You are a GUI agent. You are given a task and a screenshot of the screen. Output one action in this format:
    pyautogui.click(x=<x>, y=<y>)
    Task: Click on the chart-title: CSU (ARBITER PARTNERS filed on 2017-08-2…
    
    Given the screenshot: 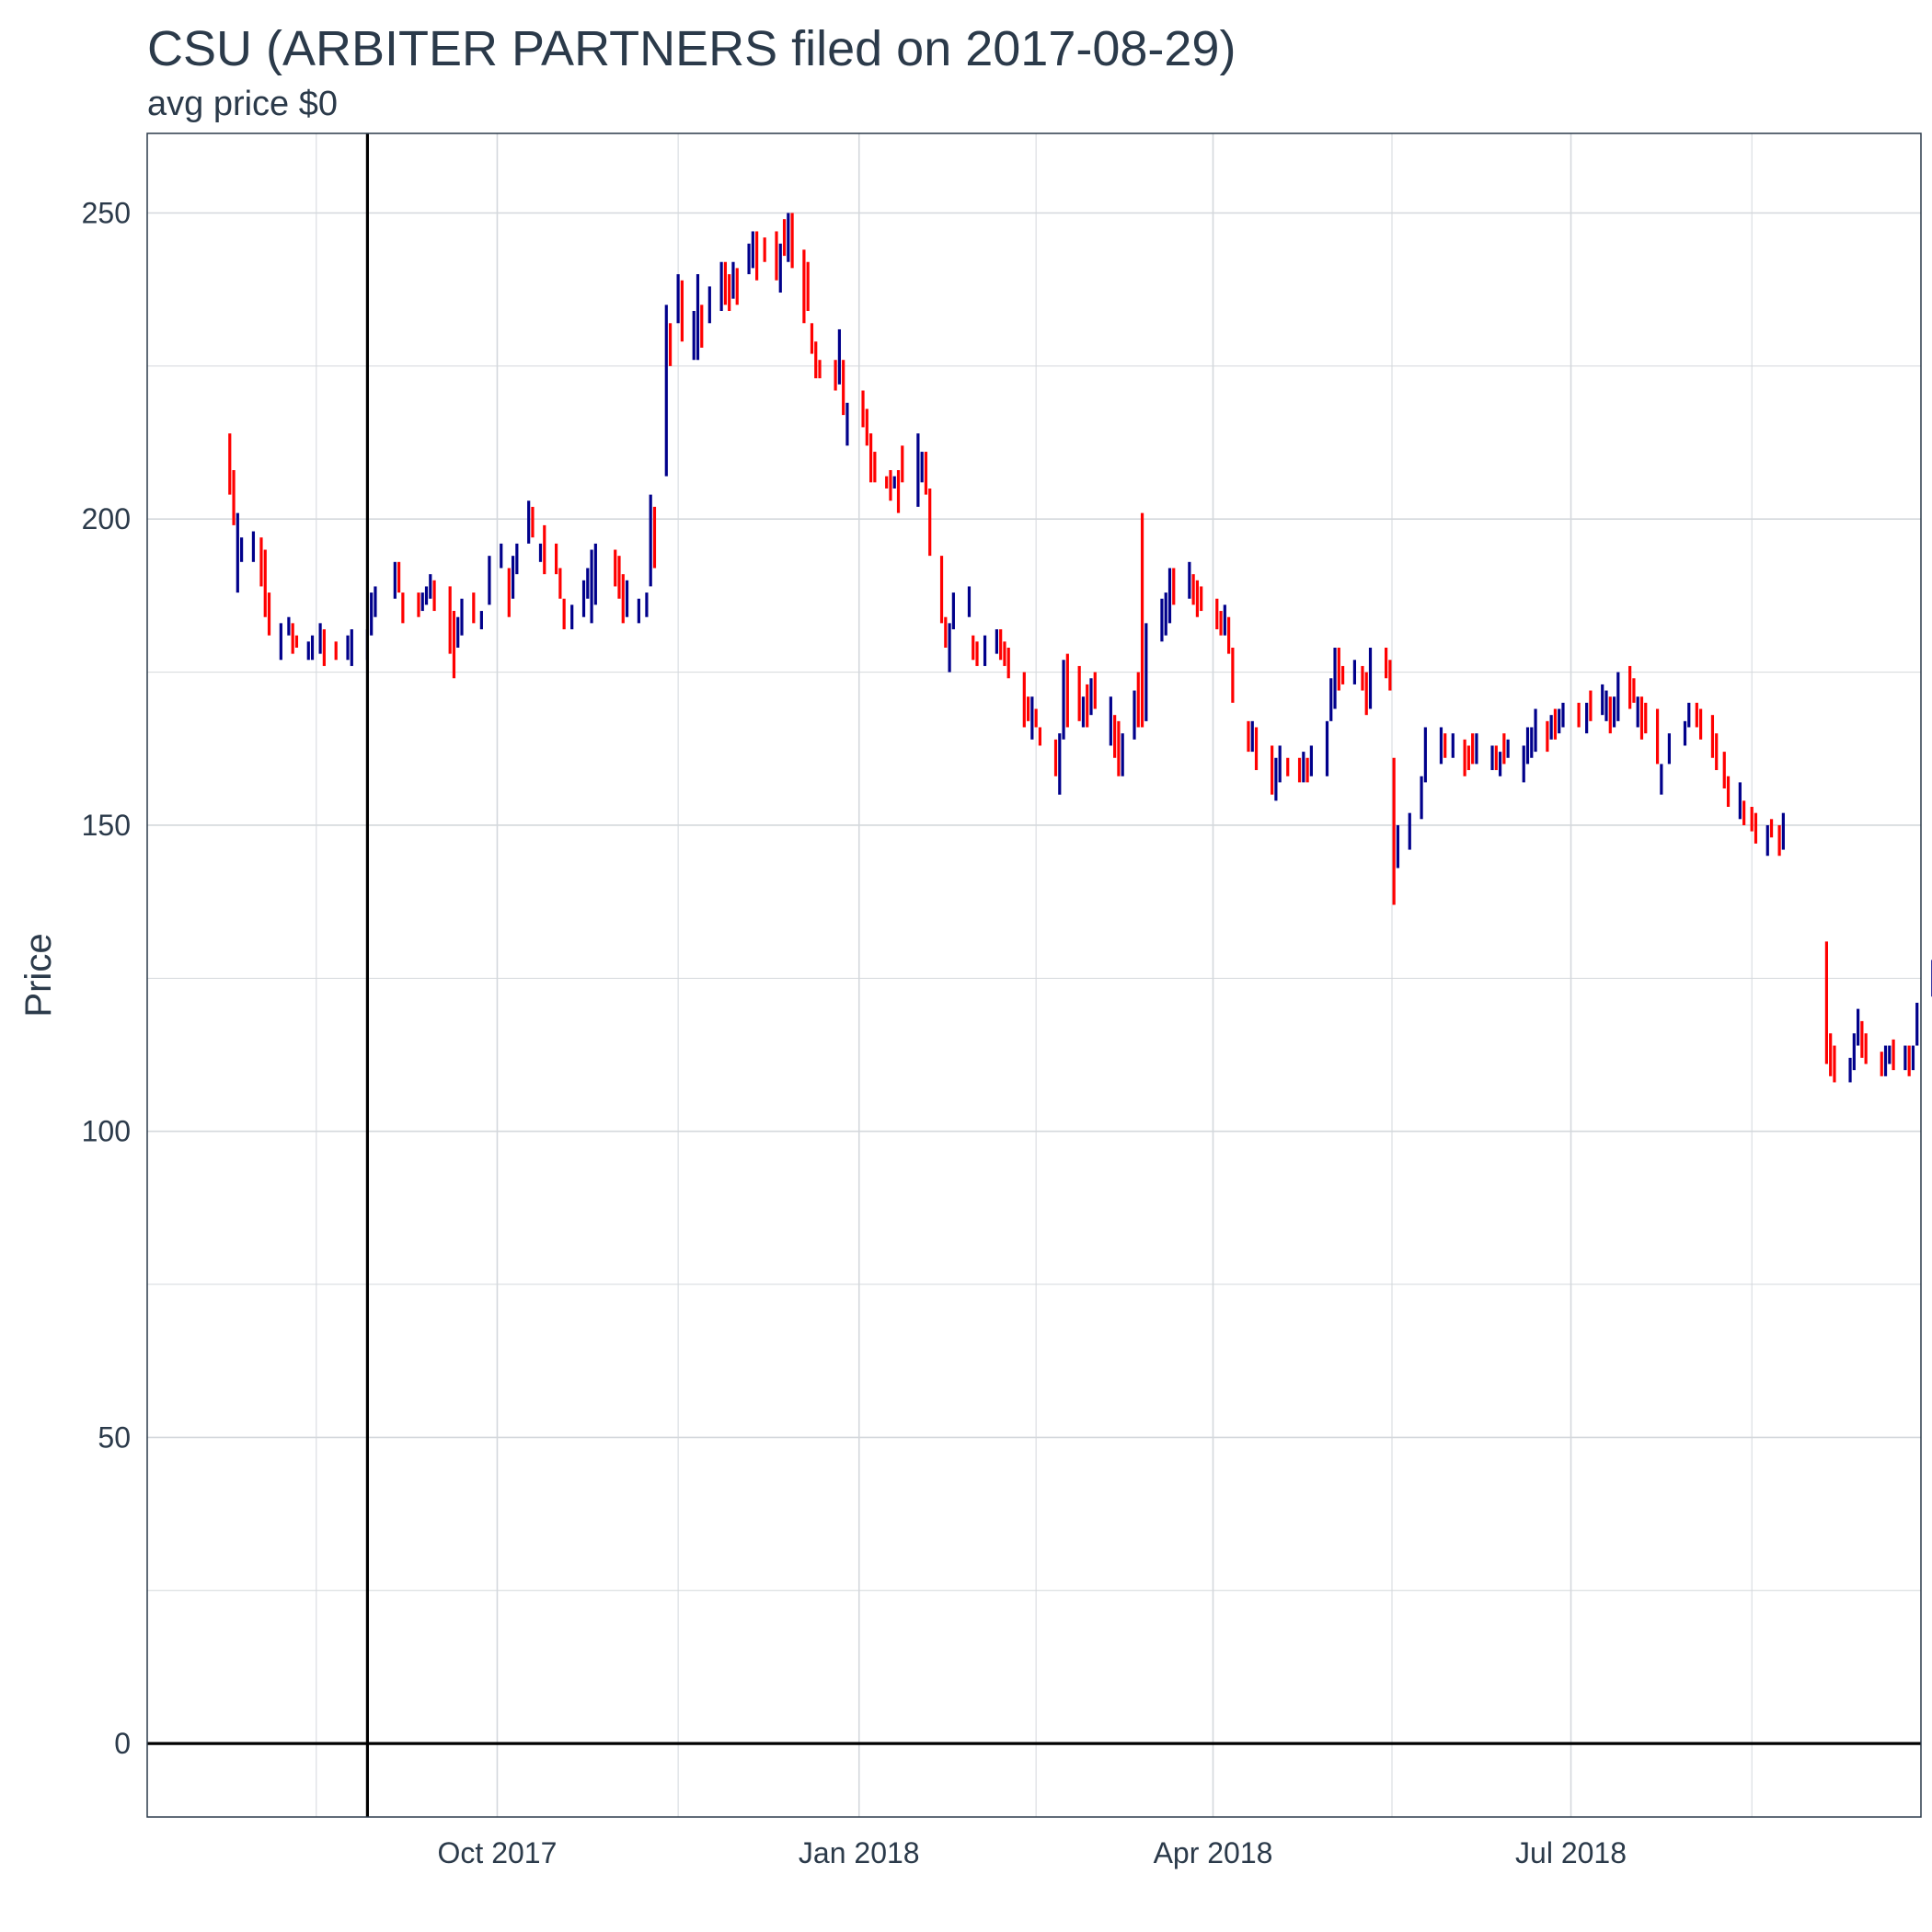 What is the action you would take?
    pyautogui.click(x=691, y=48)
    